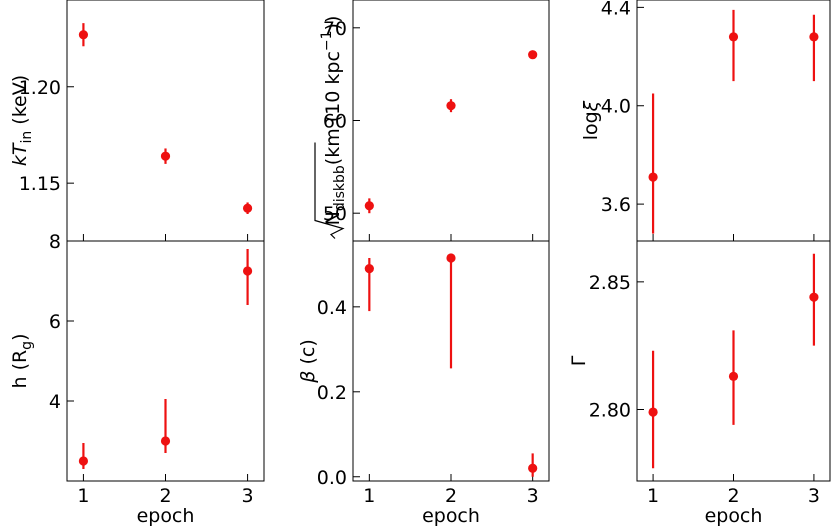 The image size is (831, 526). Describe the element at coordinates (332, 478) in the screenshot. I see `y-tick-label: 0.0` at that location.